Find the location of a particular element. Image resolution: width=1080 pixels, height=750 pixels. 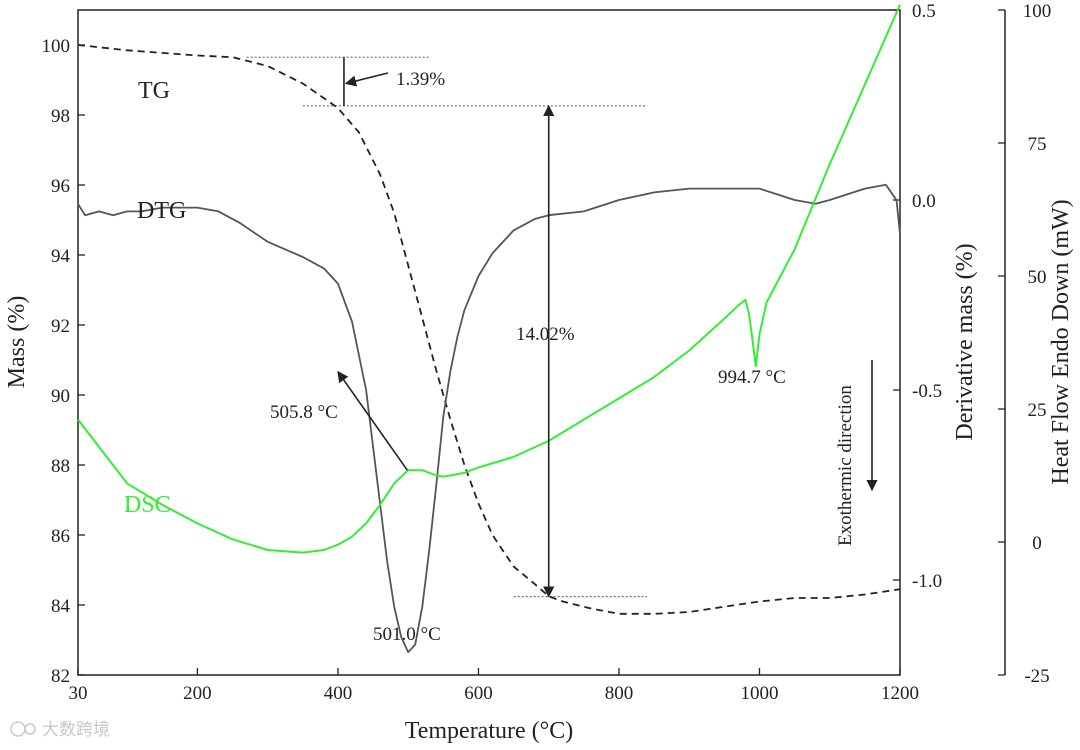

dsc-peak-label: 505.8 °C is located at coordinates (304, 412).